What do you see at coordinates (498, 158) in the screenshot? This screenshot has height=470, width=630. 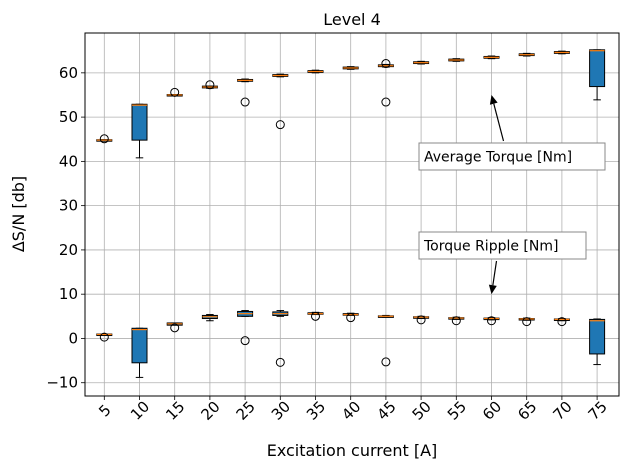 I see `annotation-text: Average Torque [Nm]` at bounding box center [498, 158].